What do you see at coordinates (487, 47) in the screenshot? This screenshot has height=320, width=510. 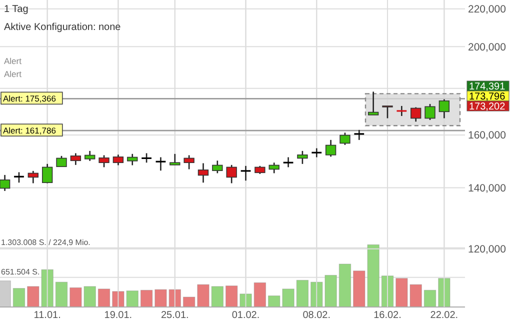 I see `y-tick-label: 200,000` at bounding box center [487, 47].